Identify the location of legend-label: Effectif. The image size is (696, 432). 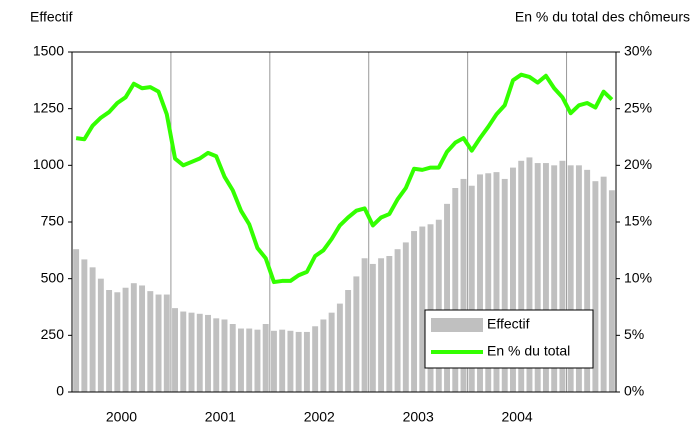
(508, 324).